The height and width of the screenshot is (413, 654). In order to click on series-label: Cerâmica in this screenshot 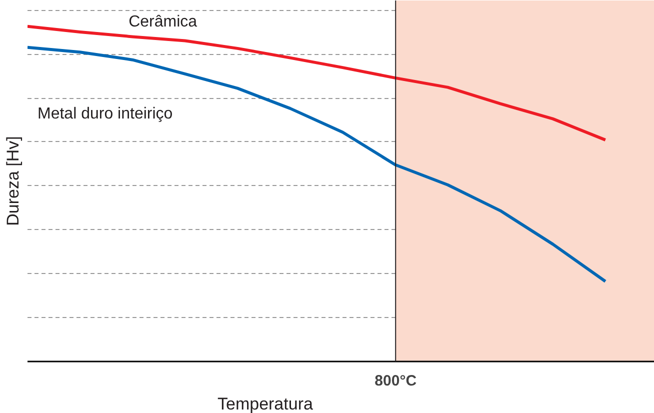, I will do `click(163, 22)`.